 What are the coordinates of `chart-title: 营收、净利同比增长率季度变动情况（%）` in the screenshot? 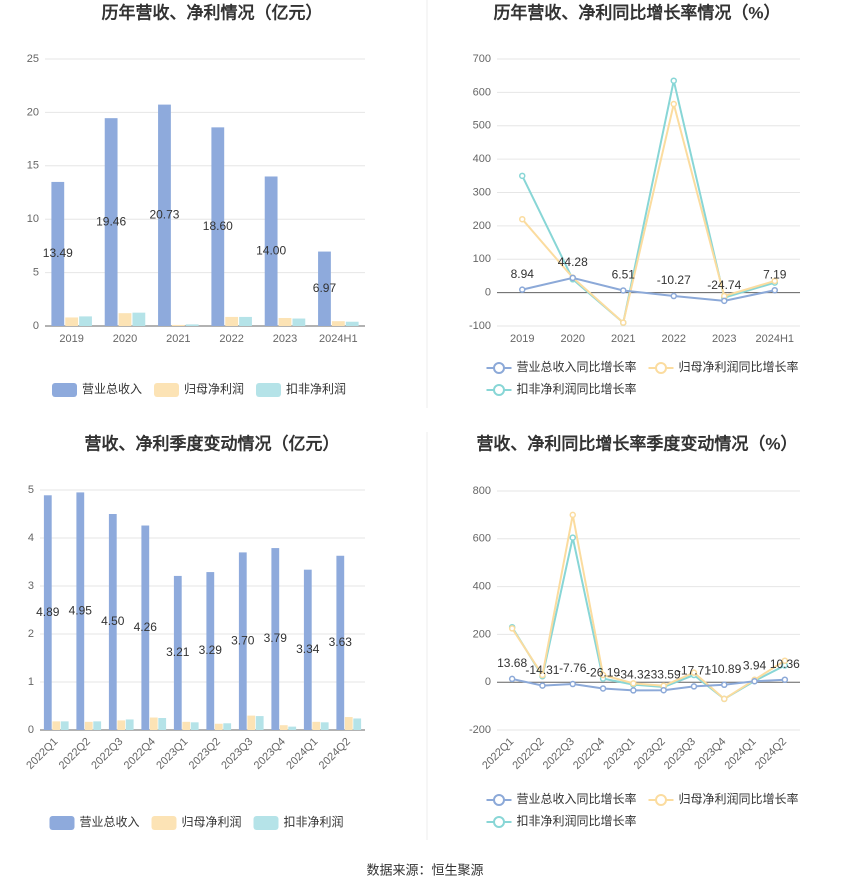 It's located at (636, 443).